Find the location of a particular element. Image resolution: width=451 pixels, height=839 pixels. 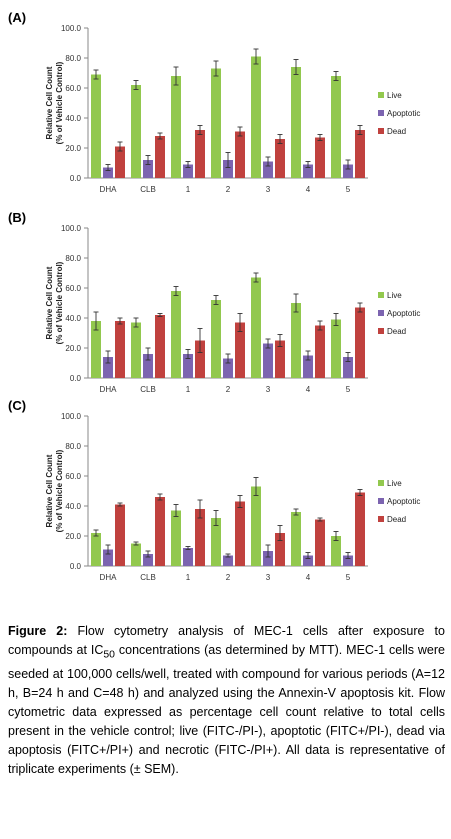

caption-subscript: 50 is located at coordinates (109, 655).